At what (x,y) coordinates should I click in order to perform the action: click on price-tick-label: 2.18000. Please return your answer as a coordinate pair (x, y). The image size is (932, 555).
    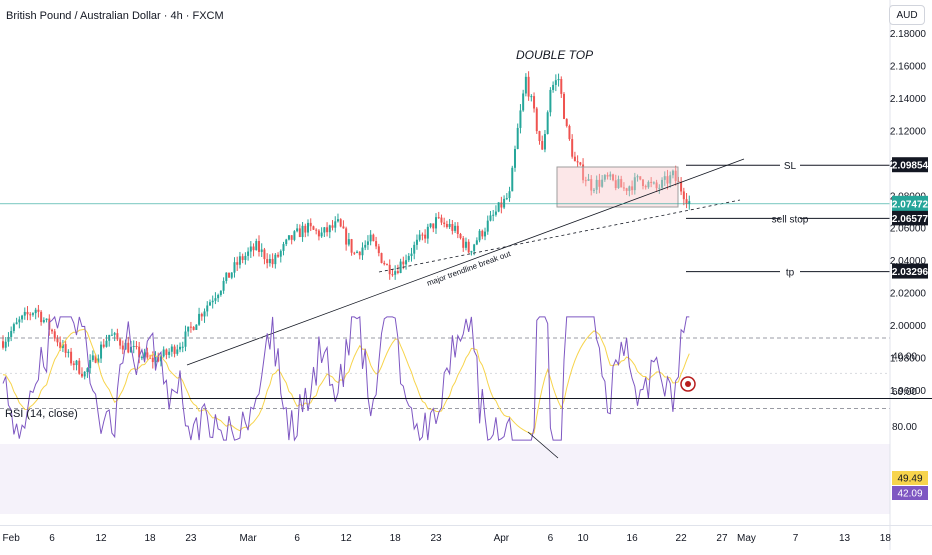
    Looking at the image, I should click on (908, 34).